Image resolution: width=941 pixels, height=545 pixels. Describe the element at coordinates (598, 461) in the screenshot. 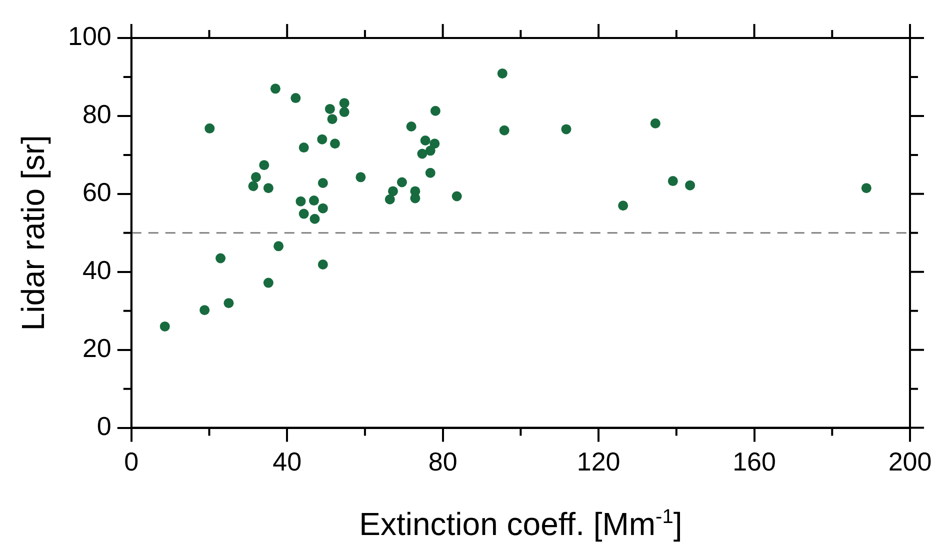

I see `x-tick-label: 120` at that location.